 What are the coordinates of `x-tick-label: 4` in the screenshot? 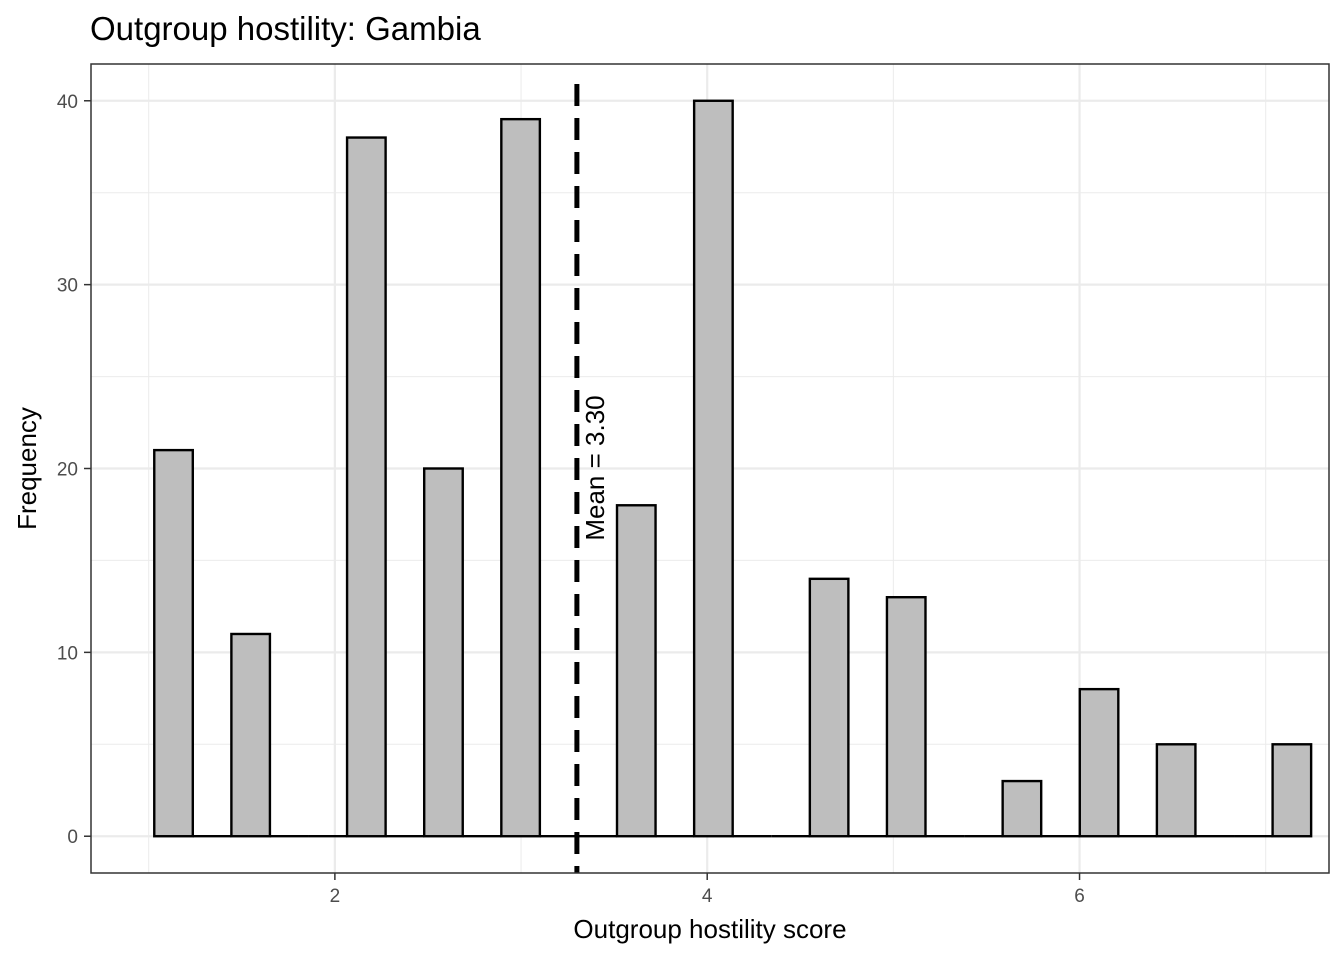 It's located at (707, 896).